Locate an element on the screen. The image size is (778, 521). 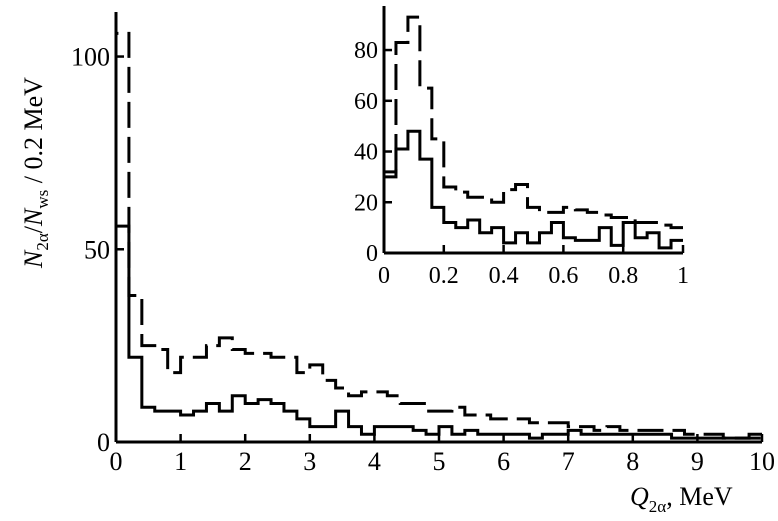
x-tick-label: 9 is located at coordinates (697, 461).